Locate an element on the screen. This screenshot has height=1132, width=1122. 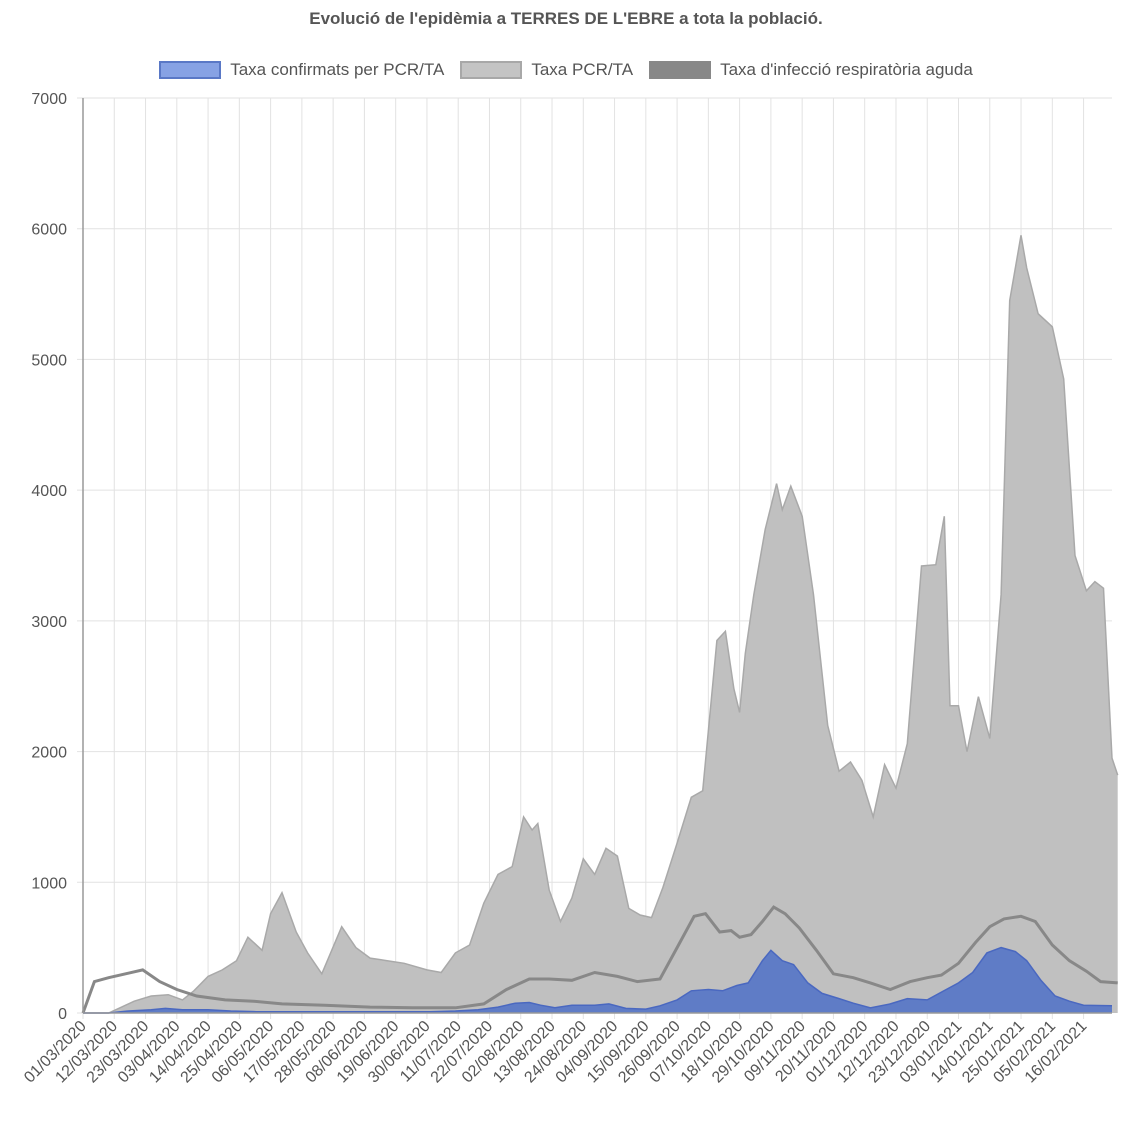
series-line-confirmed is located at coordinates (598, 980).